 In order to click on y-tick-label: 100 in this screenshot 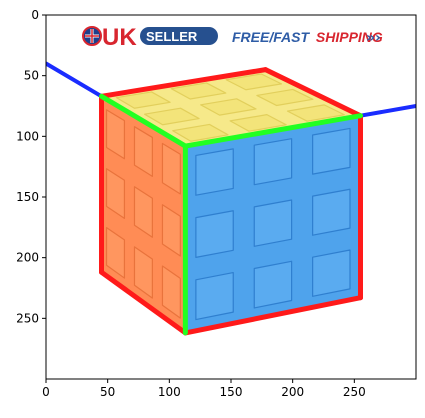, I will do `click(27, 136)`.